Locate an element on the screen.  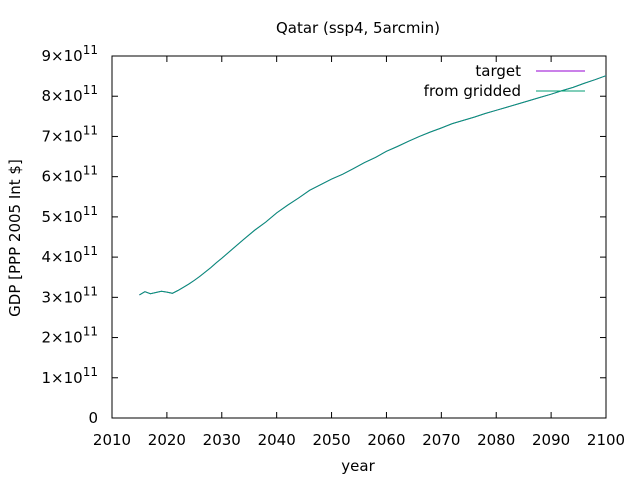
y-tick-label: 0 is located at coordinates (93, 418).